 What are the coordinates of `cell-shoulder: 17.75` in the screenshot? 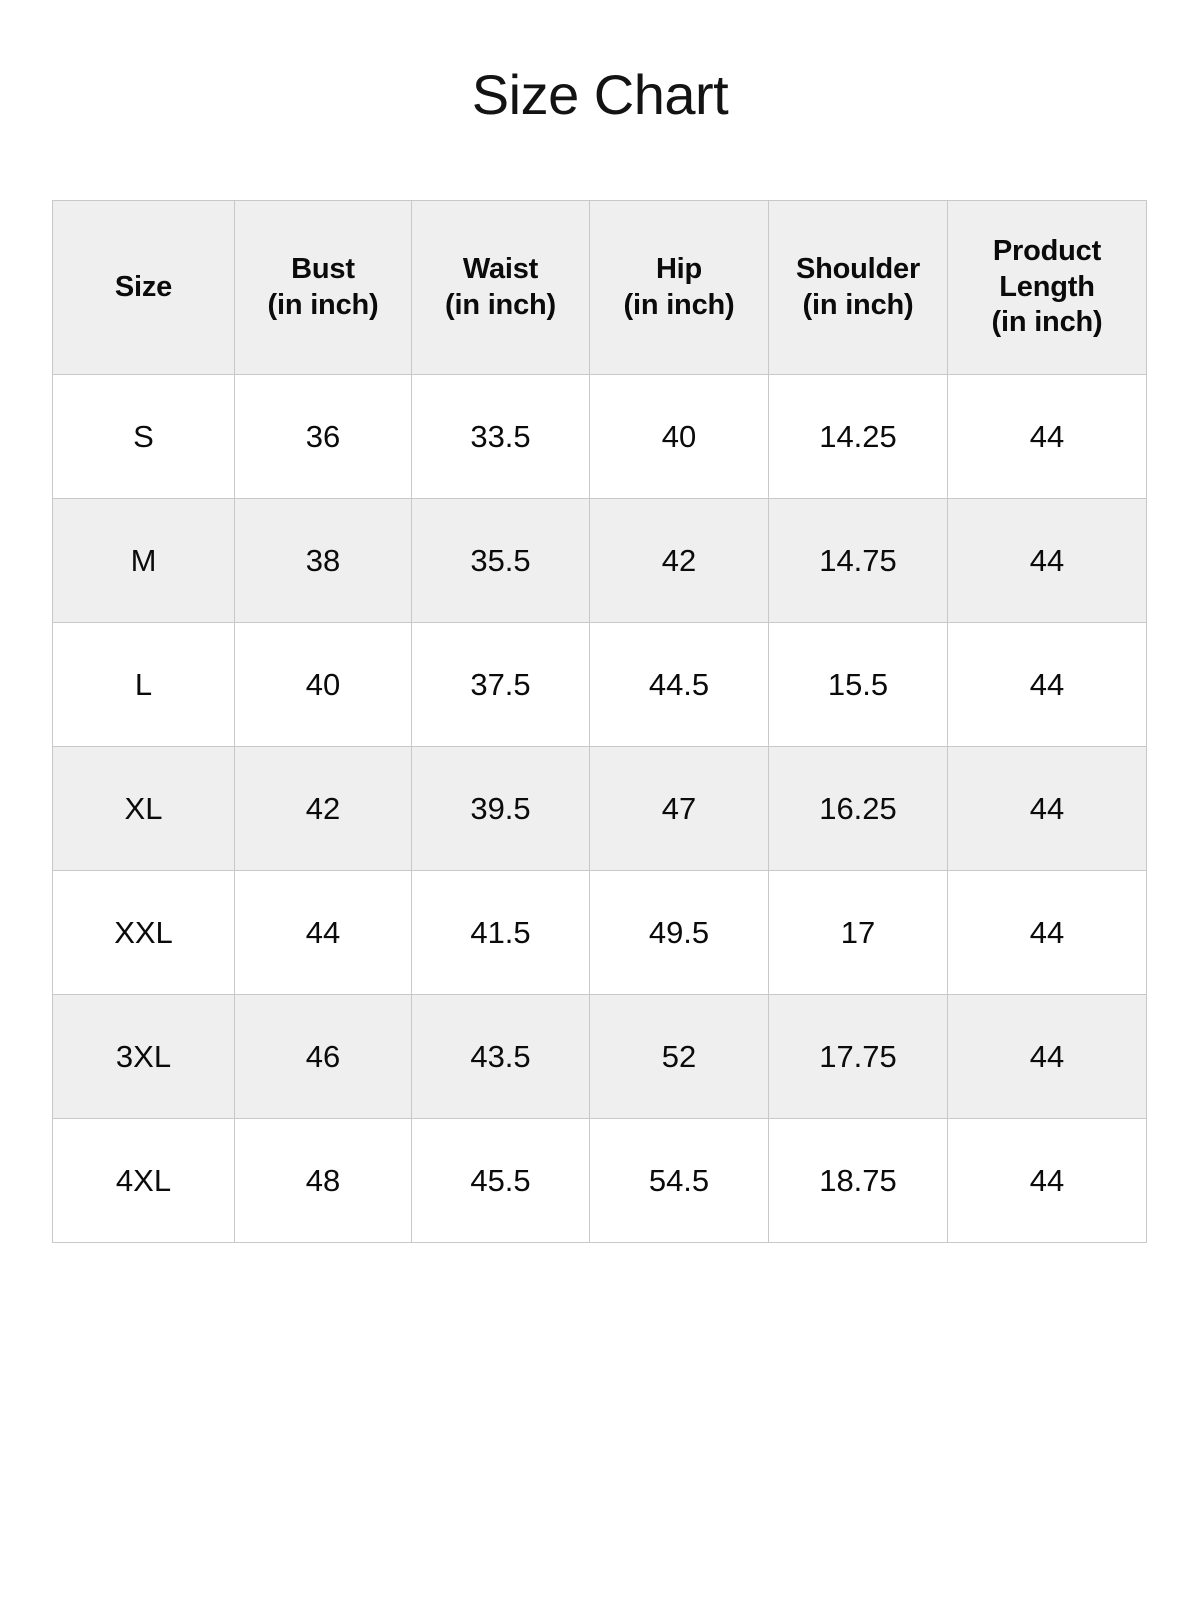 It's located at (858, 1056).